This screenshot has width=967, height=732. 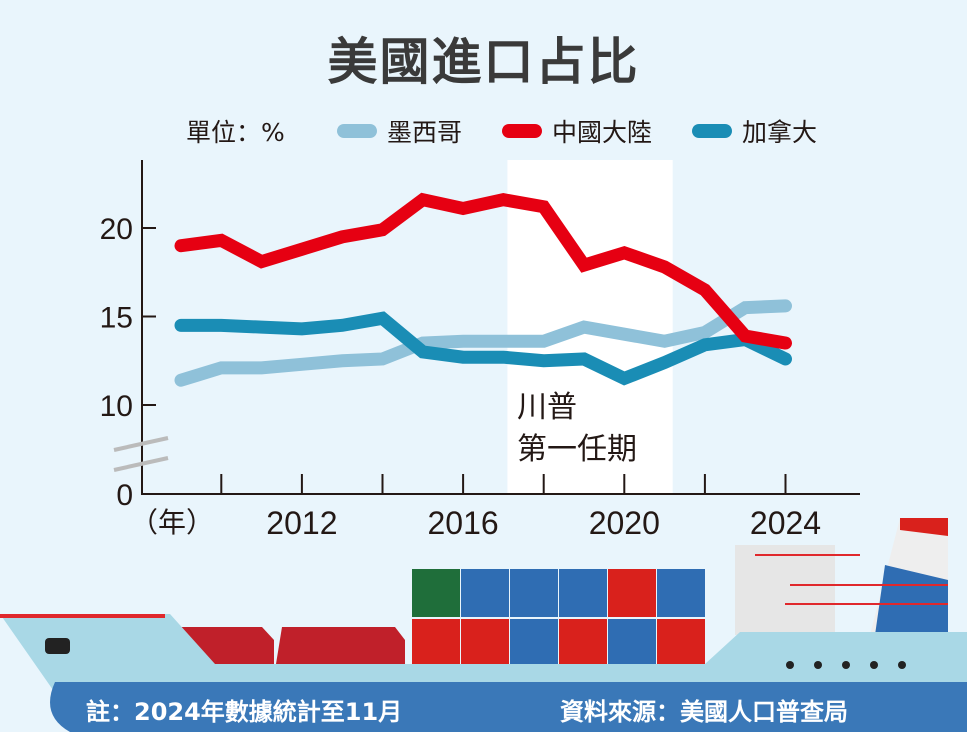 I want to click on containers, so click(x=442, y=616).